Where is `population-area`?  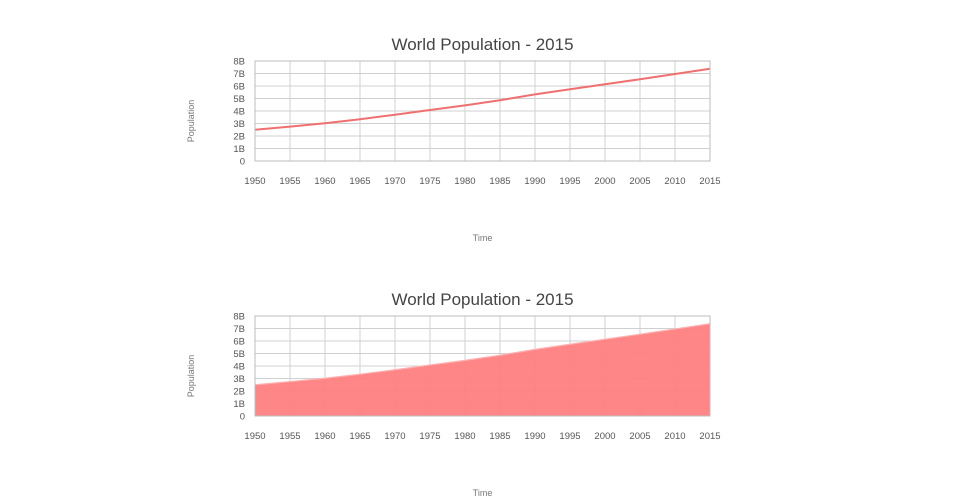 population-area is located at coordinates (482, 369).